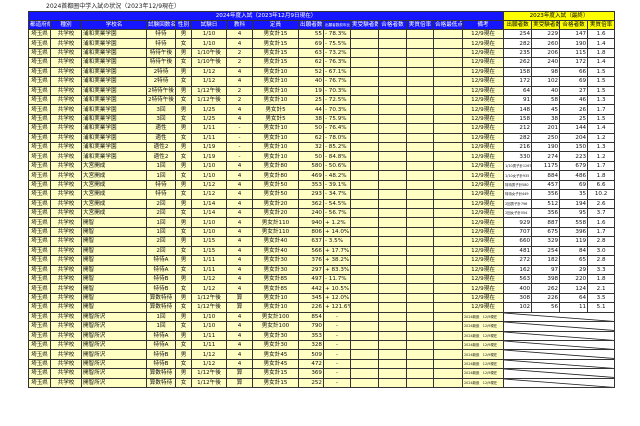 This screenshot has height=426, width=640. Describe the element at coordinates (546, 232) in the screenshot. I see `prev-examinees-cell: 675` at that location.